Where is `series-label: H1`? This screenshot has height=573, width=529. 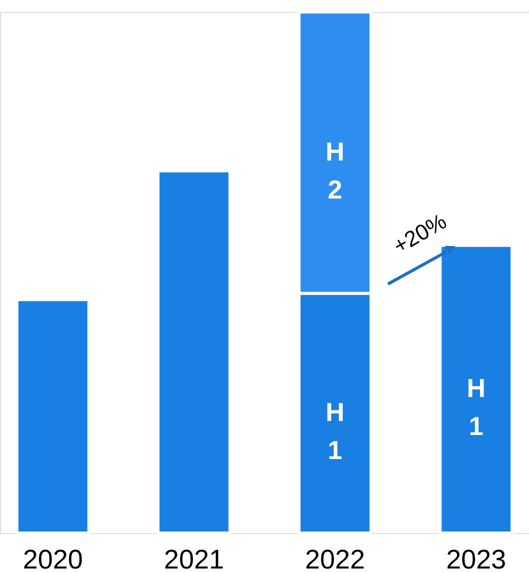
series-label: H1 is located at coordinates (335, 431).